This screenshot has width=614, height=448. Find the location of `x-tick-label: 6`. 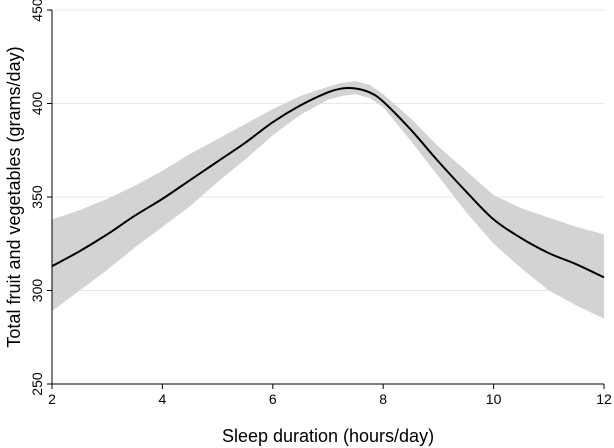

x-tick-label: 6 is located at coordinates (273, 399).